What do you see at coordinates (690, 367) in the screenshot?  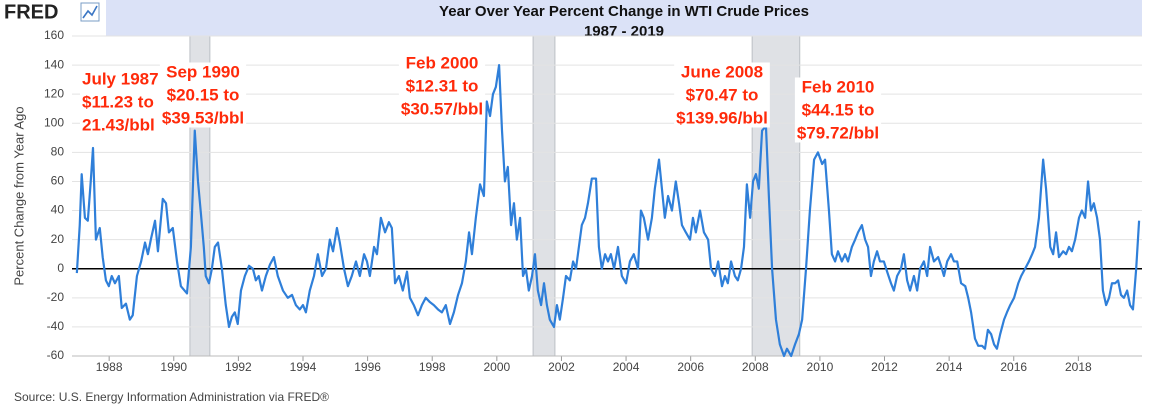 I see `x-tick-label: 2006` at bounding box center [690, 367].